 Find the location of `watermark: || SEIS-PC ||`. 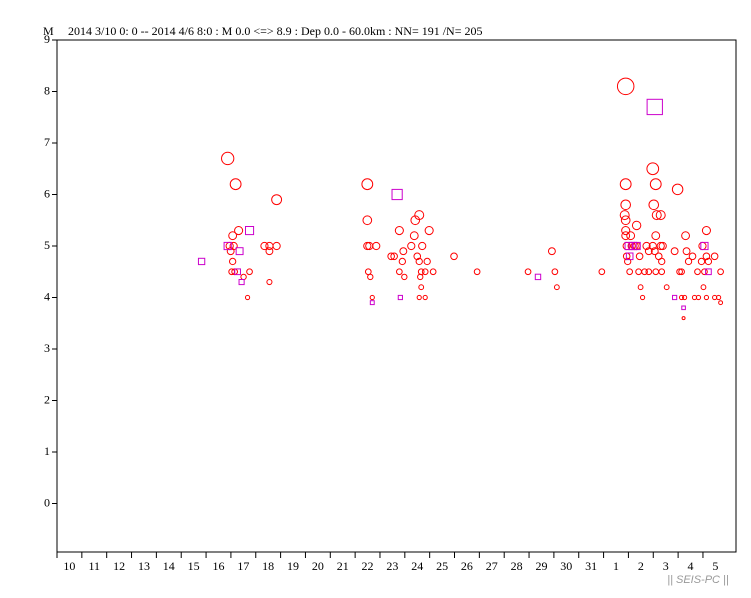

watermark: || SEIS-PC || is located at coordinates (698, 580).